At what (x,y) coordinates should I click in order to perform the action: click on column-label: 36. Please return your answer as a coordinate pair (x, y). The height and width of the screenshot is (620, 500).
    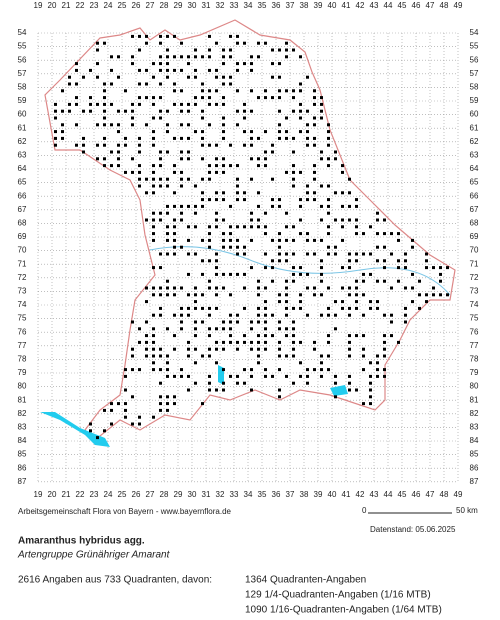
    Looking at the image, I should click on (276, 5).